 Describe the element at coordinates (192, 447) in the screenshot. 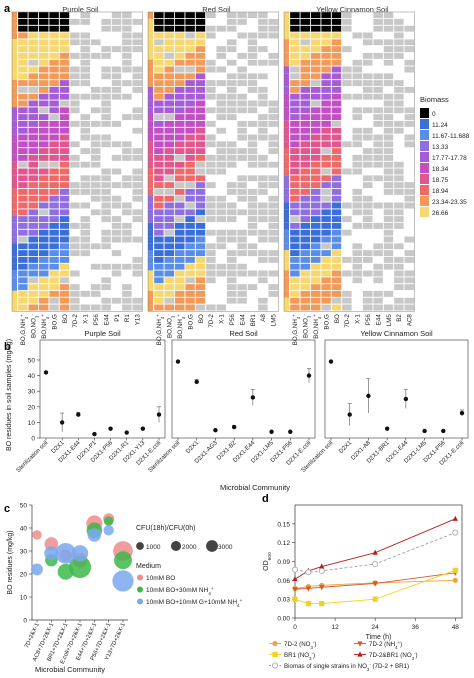

I see `panel-b-xtick-label: D2X1` at that location.